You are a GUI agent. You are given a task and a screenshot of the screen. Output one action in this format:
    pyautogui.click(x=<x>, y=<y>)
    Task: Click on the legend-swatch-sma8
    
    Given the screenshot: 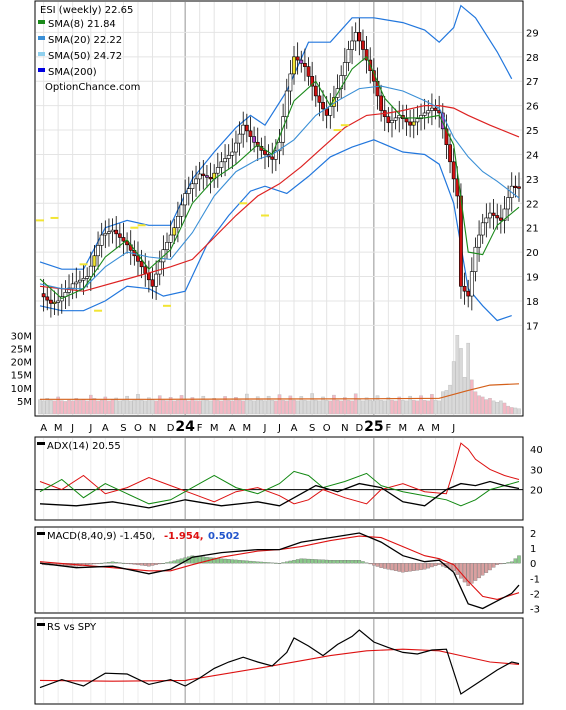 What is the action you would take?
    pyautogui.click(x=41, y=22)
    